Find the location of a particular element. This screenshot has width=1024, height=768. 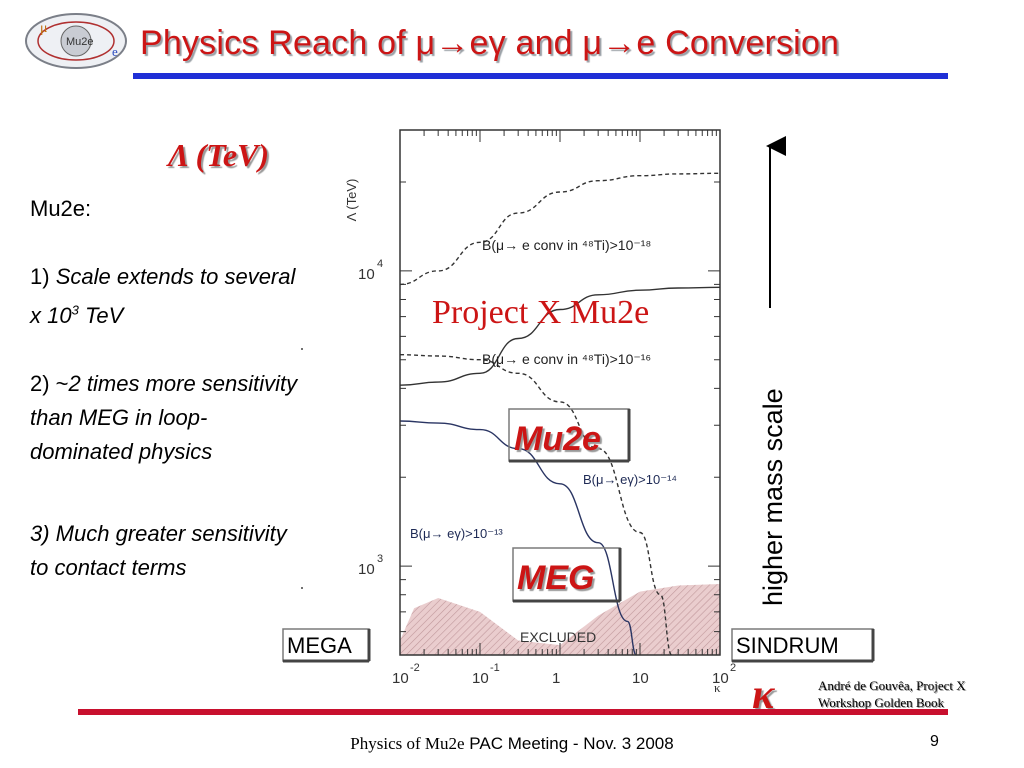

svg-text: μ is located at coordinates (44, 28).